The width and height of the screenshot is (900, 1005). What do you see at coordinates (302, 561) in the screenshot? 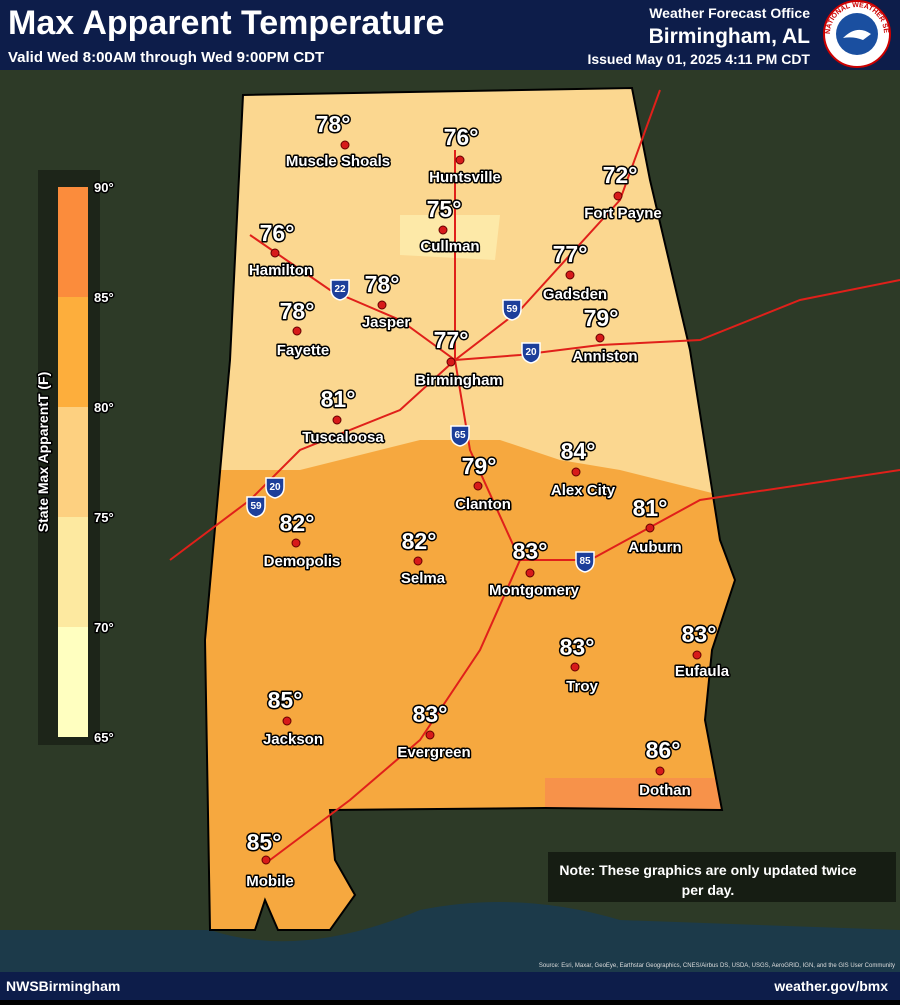
I see `city-name: Demopolis` at bounding box center [302, 561].